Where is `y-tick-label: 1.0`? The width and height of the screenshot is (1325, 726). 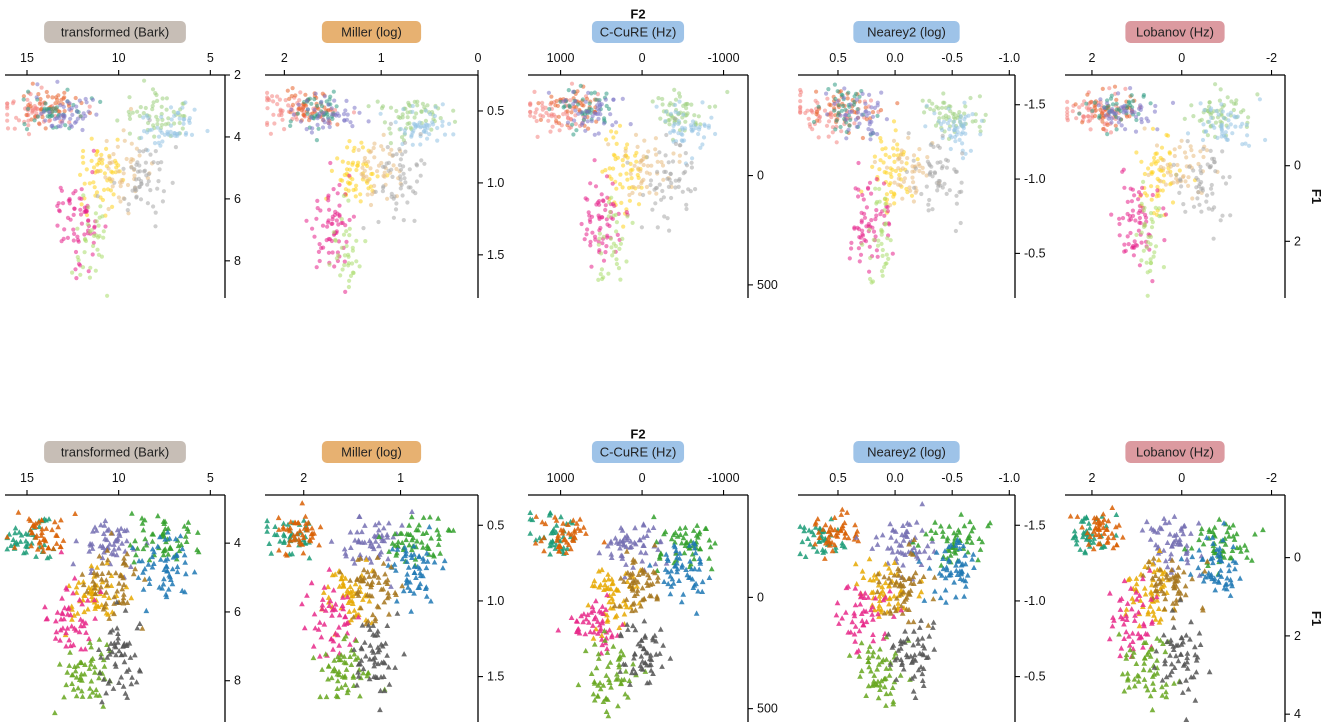 y-tick-label: 1.0 is located at coordinates (495, 601).